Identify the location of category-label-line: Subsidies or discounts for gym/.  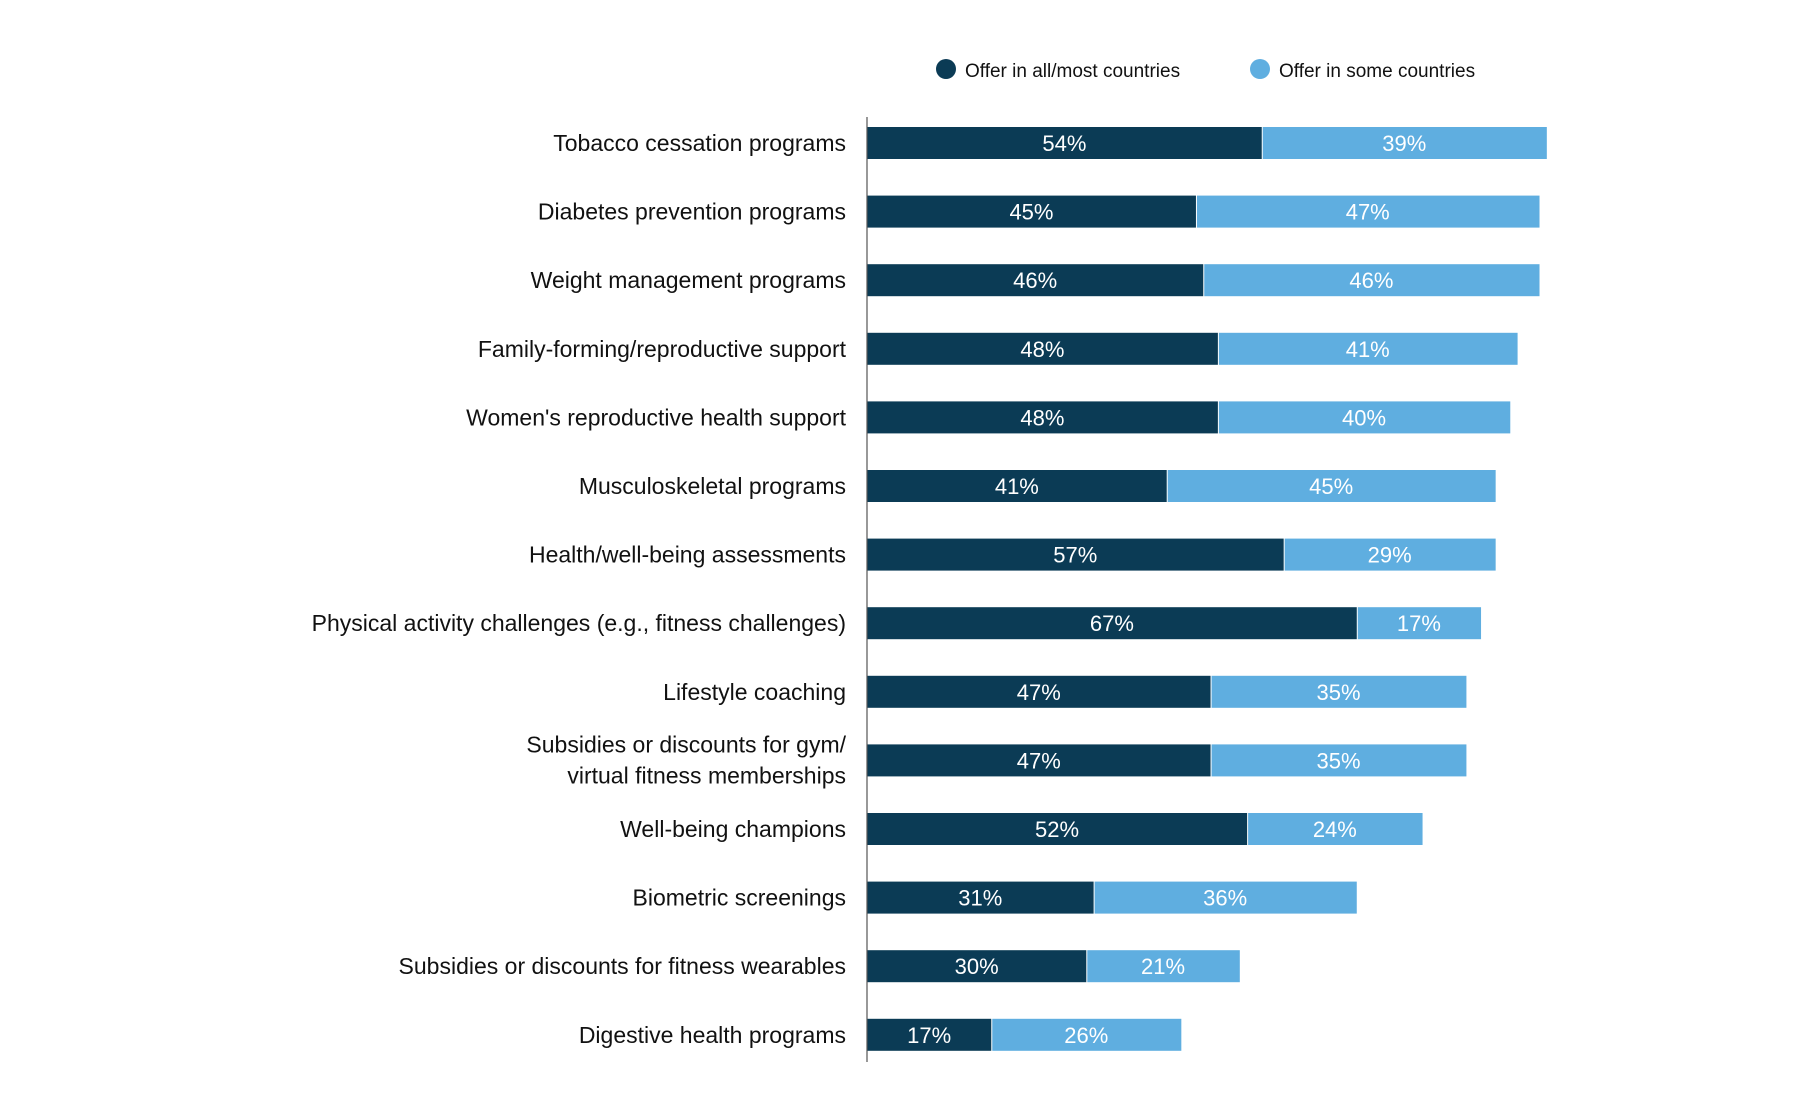
(686, 744).